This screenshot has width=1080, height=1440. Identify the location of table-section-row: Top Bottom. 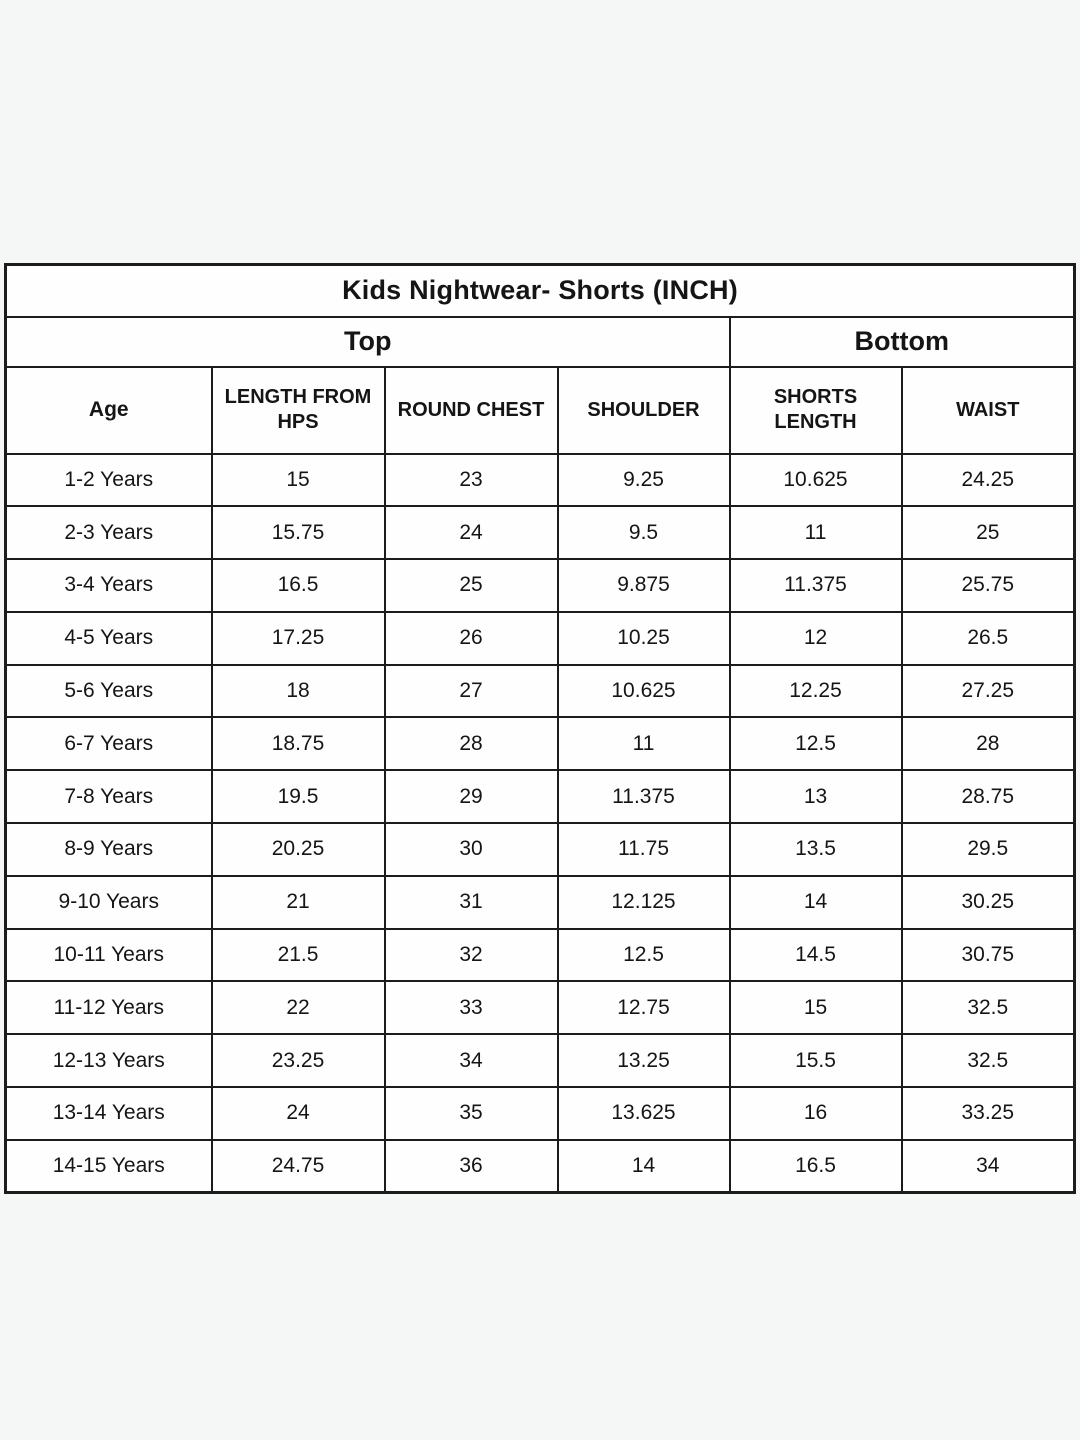
(540, 341).